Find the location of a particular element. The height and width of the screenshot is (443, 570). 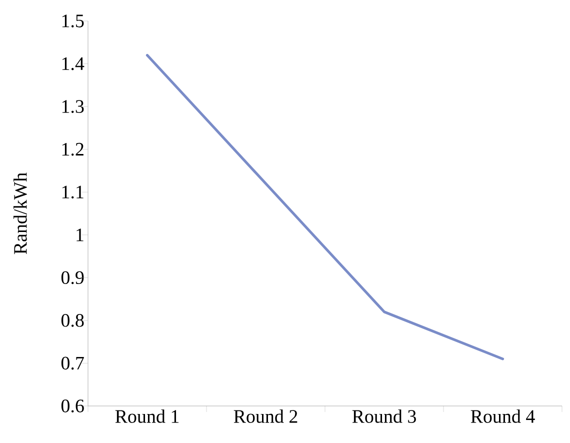

x-tick-label: Round 1 is located at coordinates (147, 416).